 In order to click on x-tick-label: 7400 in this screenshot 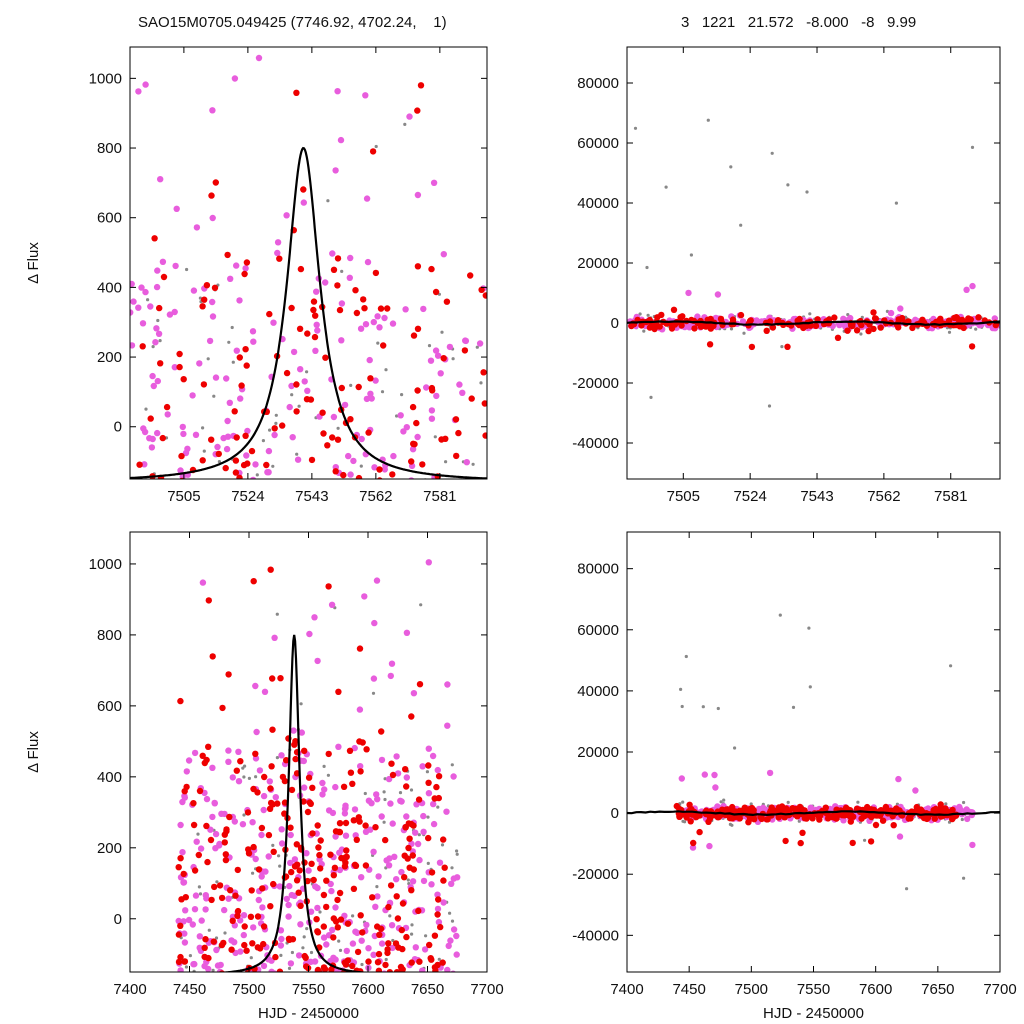, I will do `click(129, 989)`.